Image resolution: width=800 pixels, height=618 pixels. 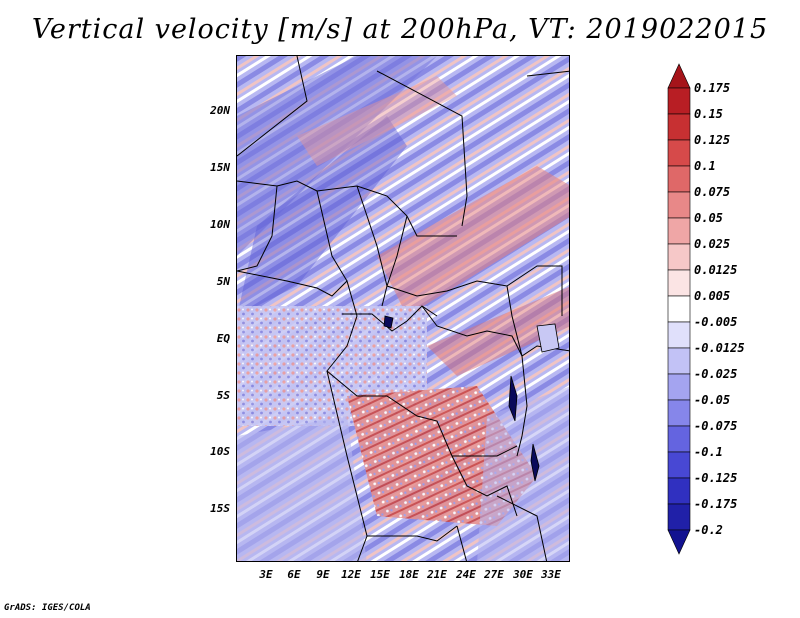 I want to click on colorbar-label: 0.05, so click(x=708, y=218).